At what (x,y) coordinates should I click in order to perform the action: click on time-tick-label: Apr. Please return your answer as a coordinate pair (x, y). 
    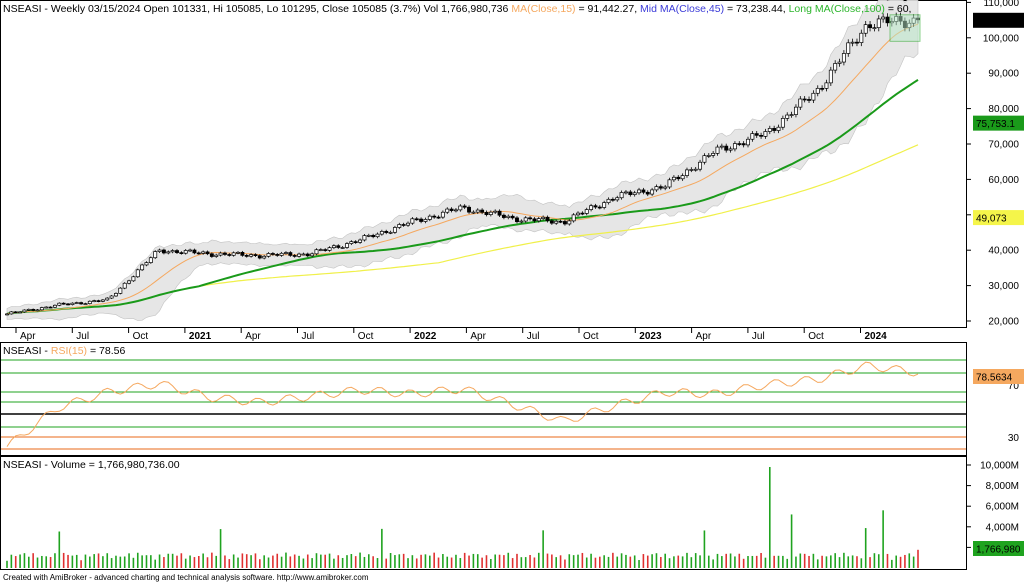
    Looking at the image, I should click on (28, 336).